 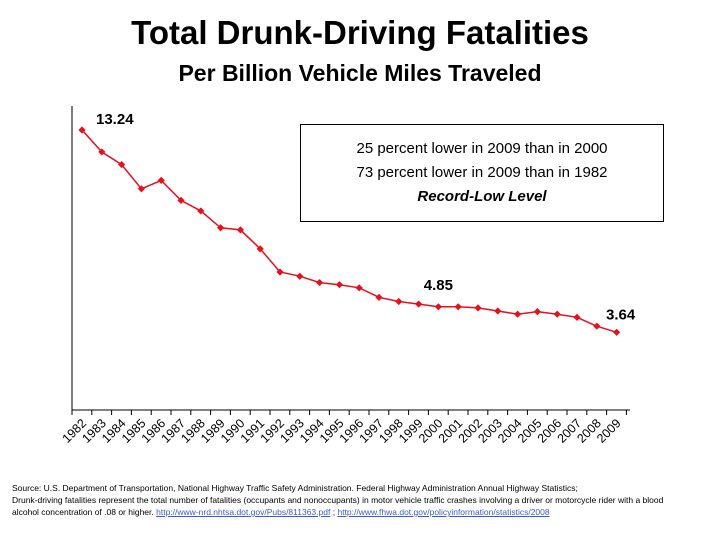 I want to click on source-line-3-text: alcohol concentration of .08 or higher., so click(x=83, y=512).